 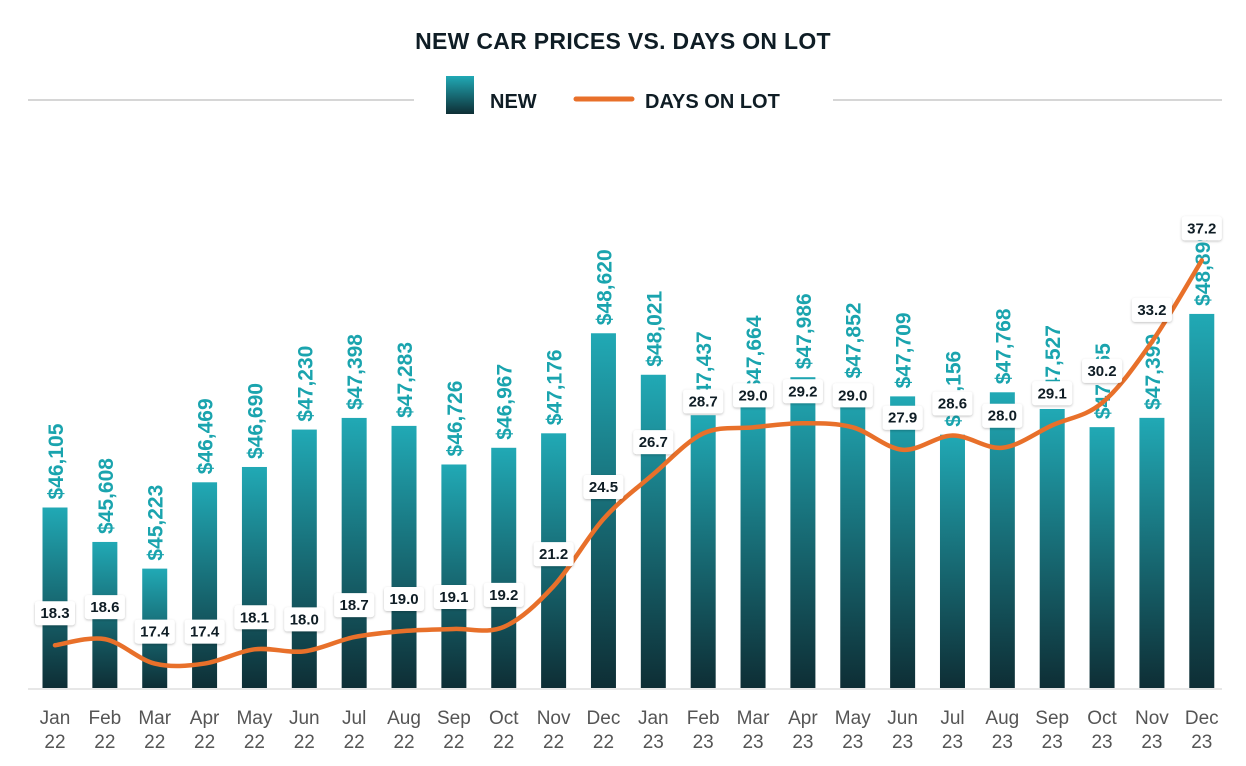 I want to click on x-tick-year-8: 22, so click(x=453, y=742).